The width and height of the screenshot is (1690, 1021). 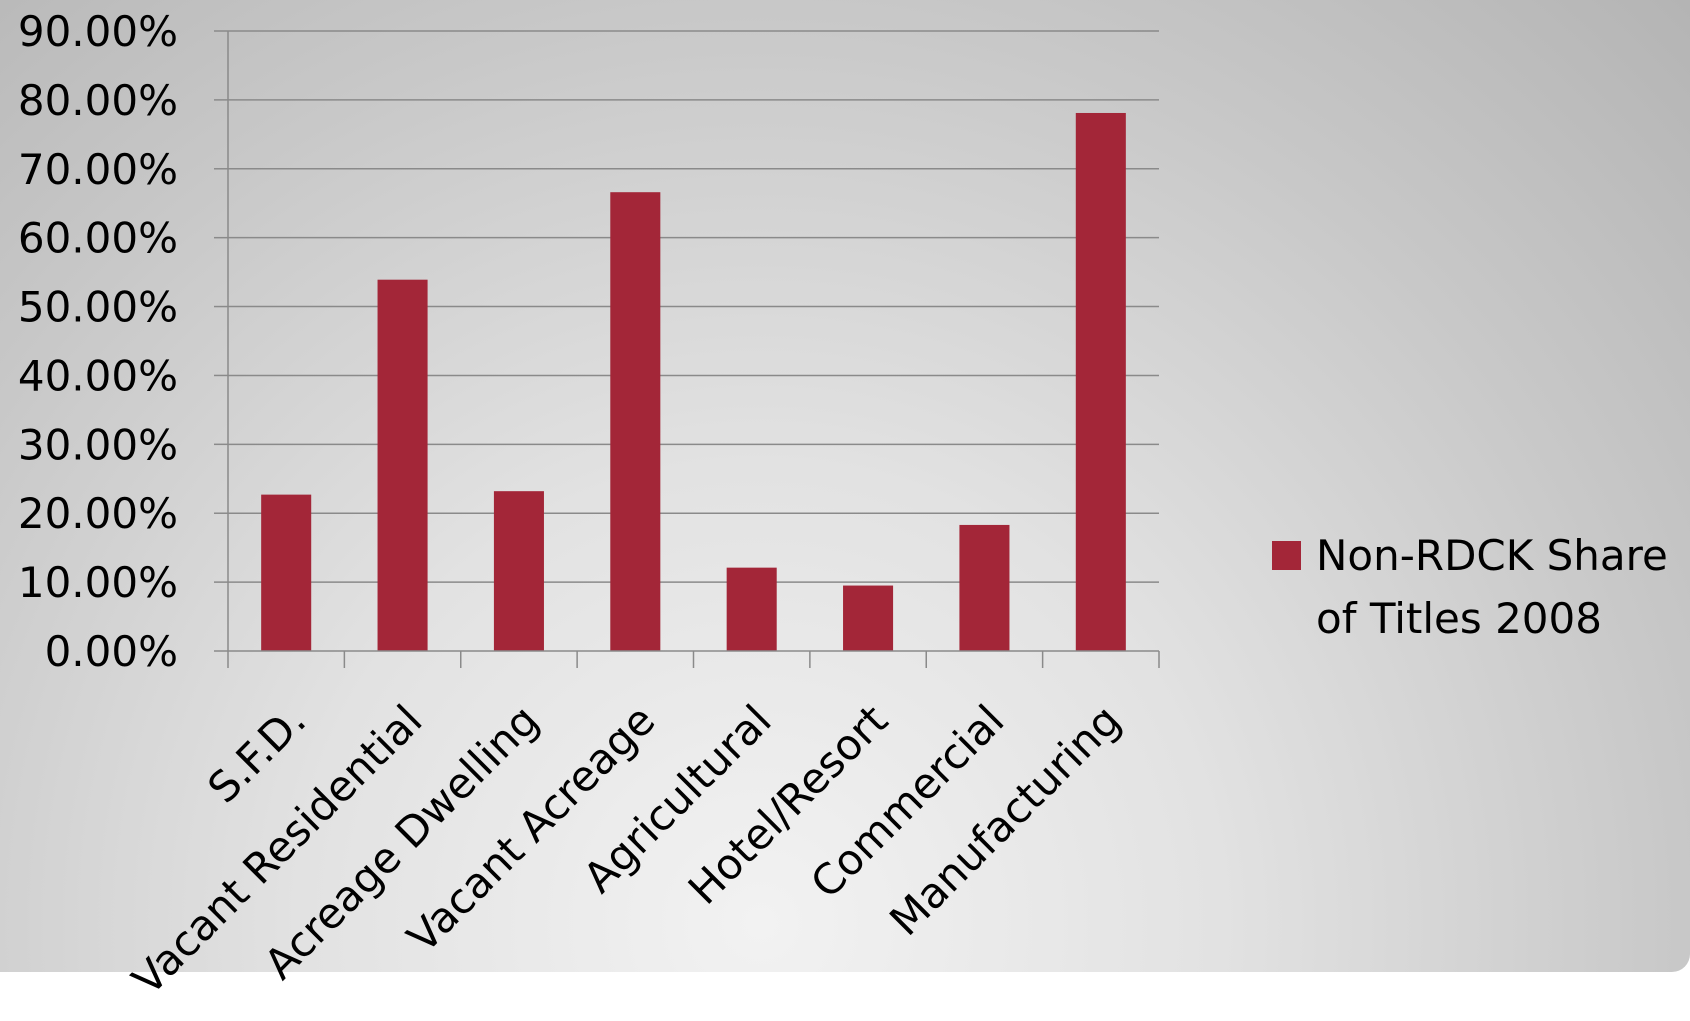 I want to click on legend-label-line-2: of Titles 2008, so click(x=1459, y=618).